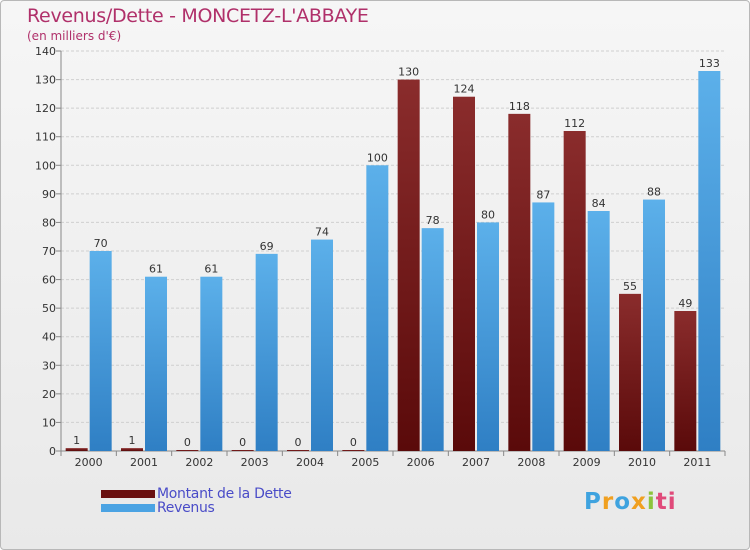  What do you see at coordinates (377, 157) in the screenshot?
I see `data-label: 100` at bounding box center [377, 157].